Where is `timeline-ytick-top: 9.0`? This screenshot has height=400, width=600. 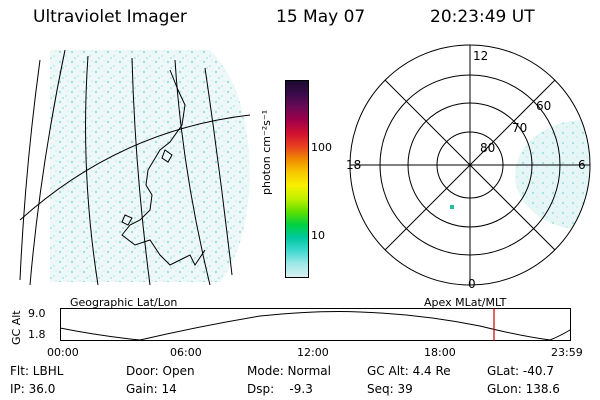
timeline-ytick-top: 9.0 is located at coordinates (37, 313).